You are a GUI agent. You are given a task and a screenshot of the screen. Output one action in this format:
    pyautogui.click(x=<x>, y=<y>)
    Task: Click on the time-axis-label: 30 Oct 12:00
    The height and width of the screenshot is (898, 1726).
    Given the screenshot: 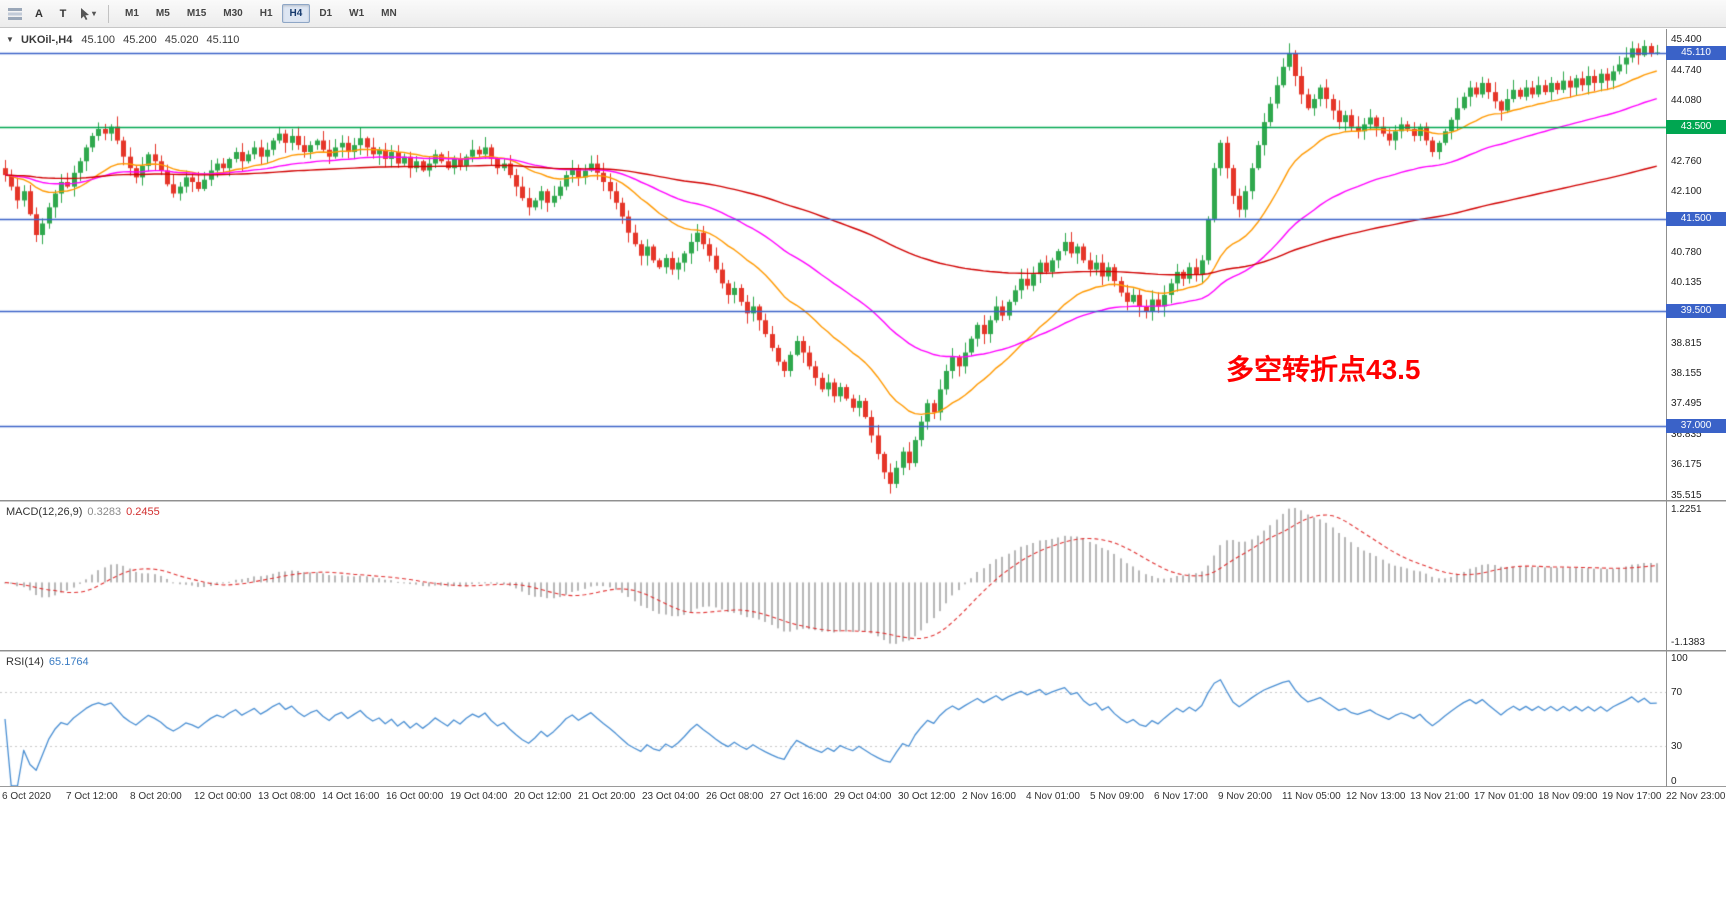 What is the action you would take?
    pyautogui.click(x=927, y=796)
    